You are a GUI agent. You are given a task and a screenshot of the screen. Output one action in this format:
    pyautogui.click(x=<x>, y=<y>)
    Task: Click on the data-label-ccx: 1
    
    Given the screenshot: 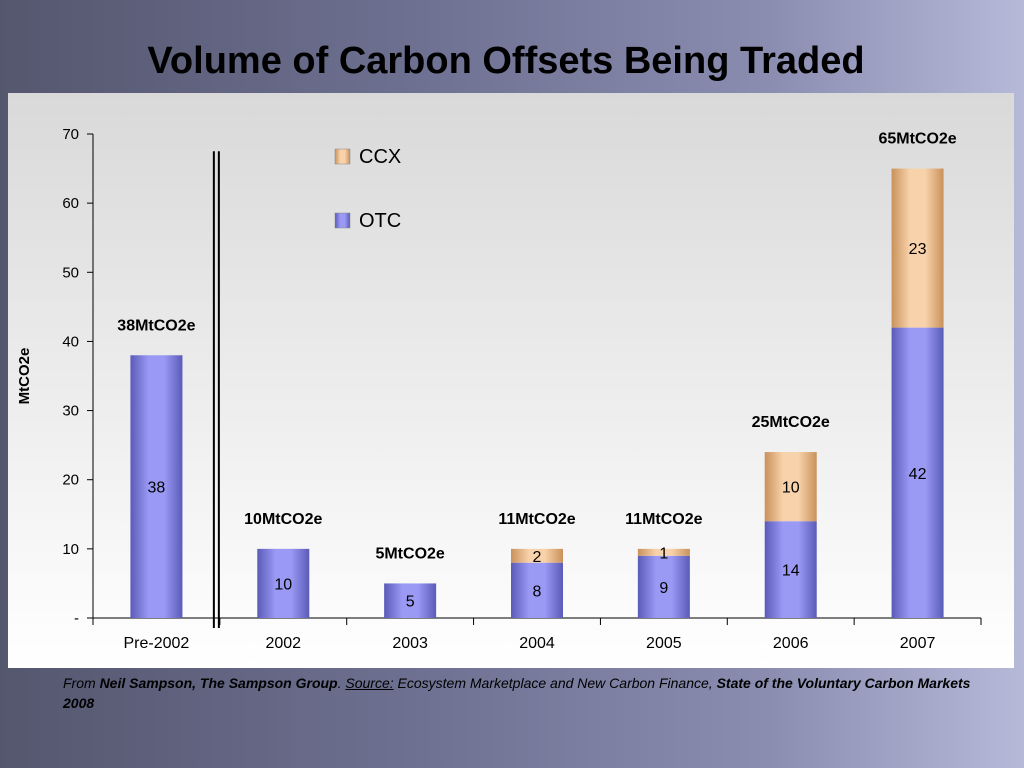 What is the action you would take?
    pyautogui.click(x=663, y=553)
    